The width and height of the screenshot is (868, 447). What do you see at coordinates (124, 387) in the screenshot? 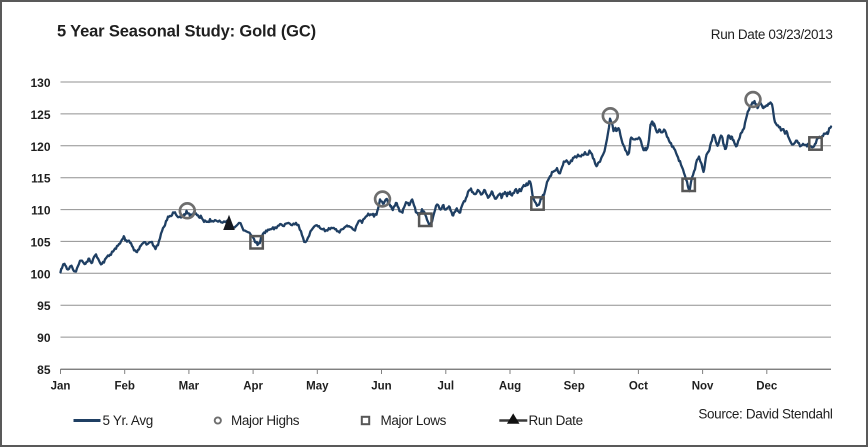
I see `svg-text: Feb` at bounding box center [124, 387].